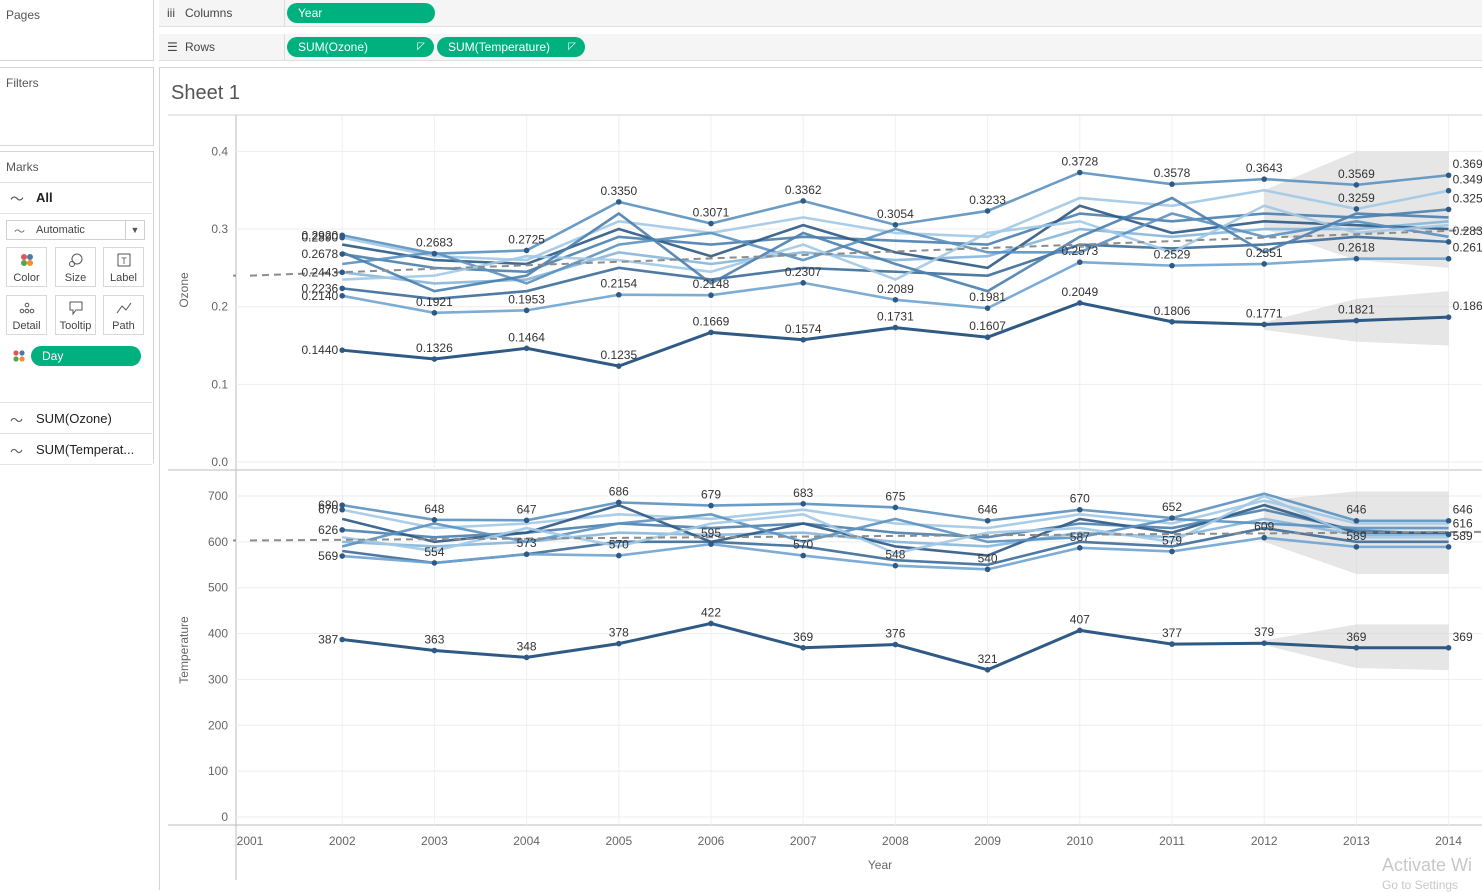 The height and width of the screenshot is (892, 1482). I want to click on size-icon, so click(75, 262).